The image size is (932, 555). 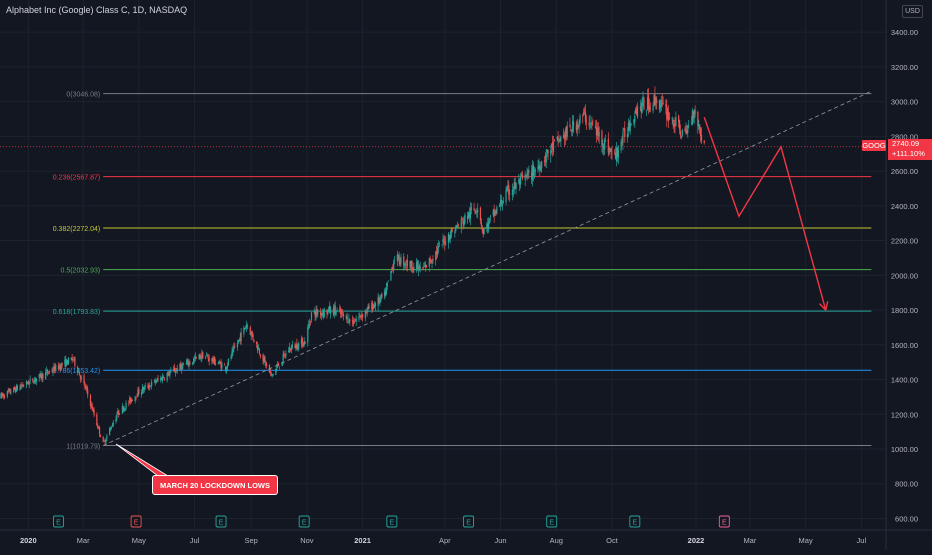 What do you see at coordinates (906, 518) in the screenshot?
I see `price-tick-label: 600.00` at bounding box center [906, 518].